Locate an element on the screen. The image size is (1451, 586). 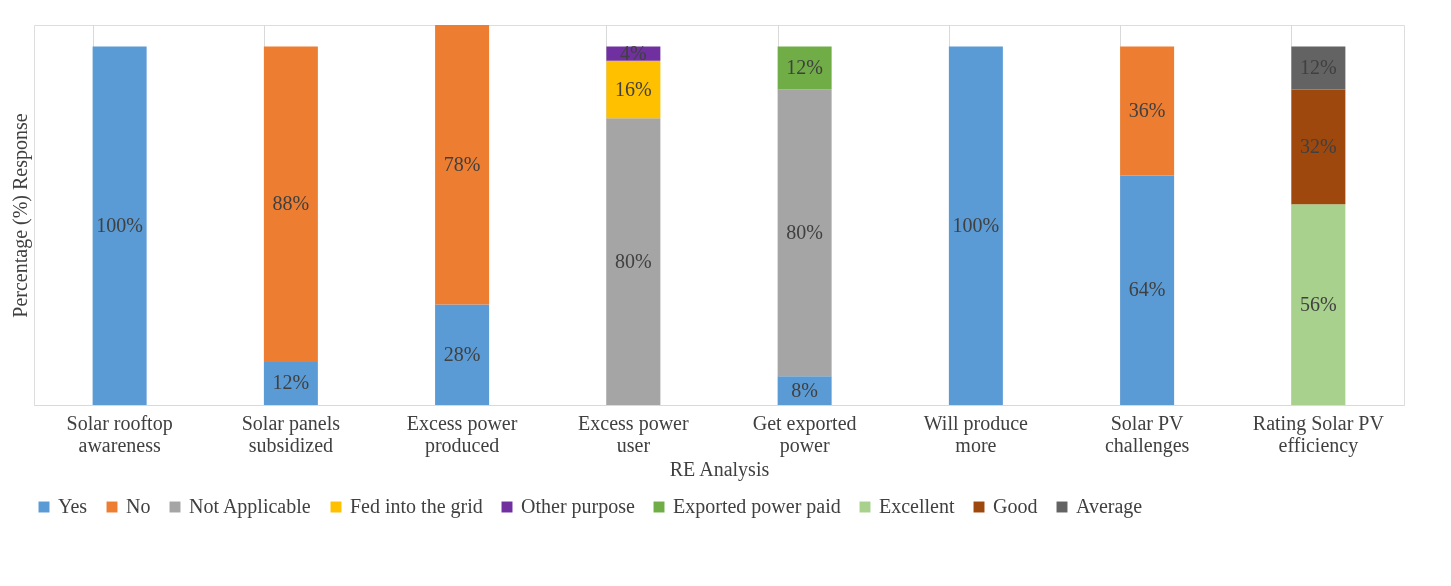
data-label: 8% is located at coordinates (804, 389).